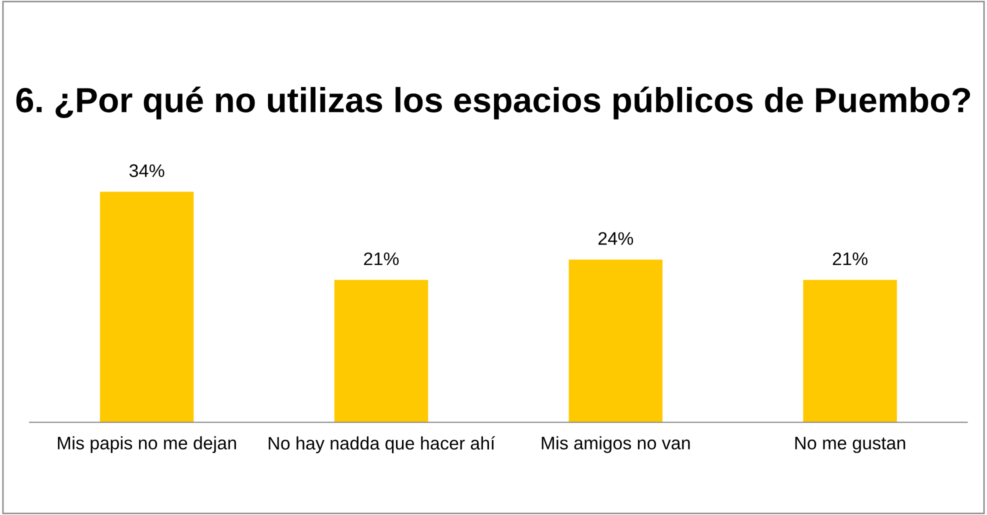  What do you see at coordinates (493, 103) in the screenshot?
I see `chart-title: 6. ¿Por qué no utilizas los espacios públicos de Puembo?` at bounding box center [493, 103].